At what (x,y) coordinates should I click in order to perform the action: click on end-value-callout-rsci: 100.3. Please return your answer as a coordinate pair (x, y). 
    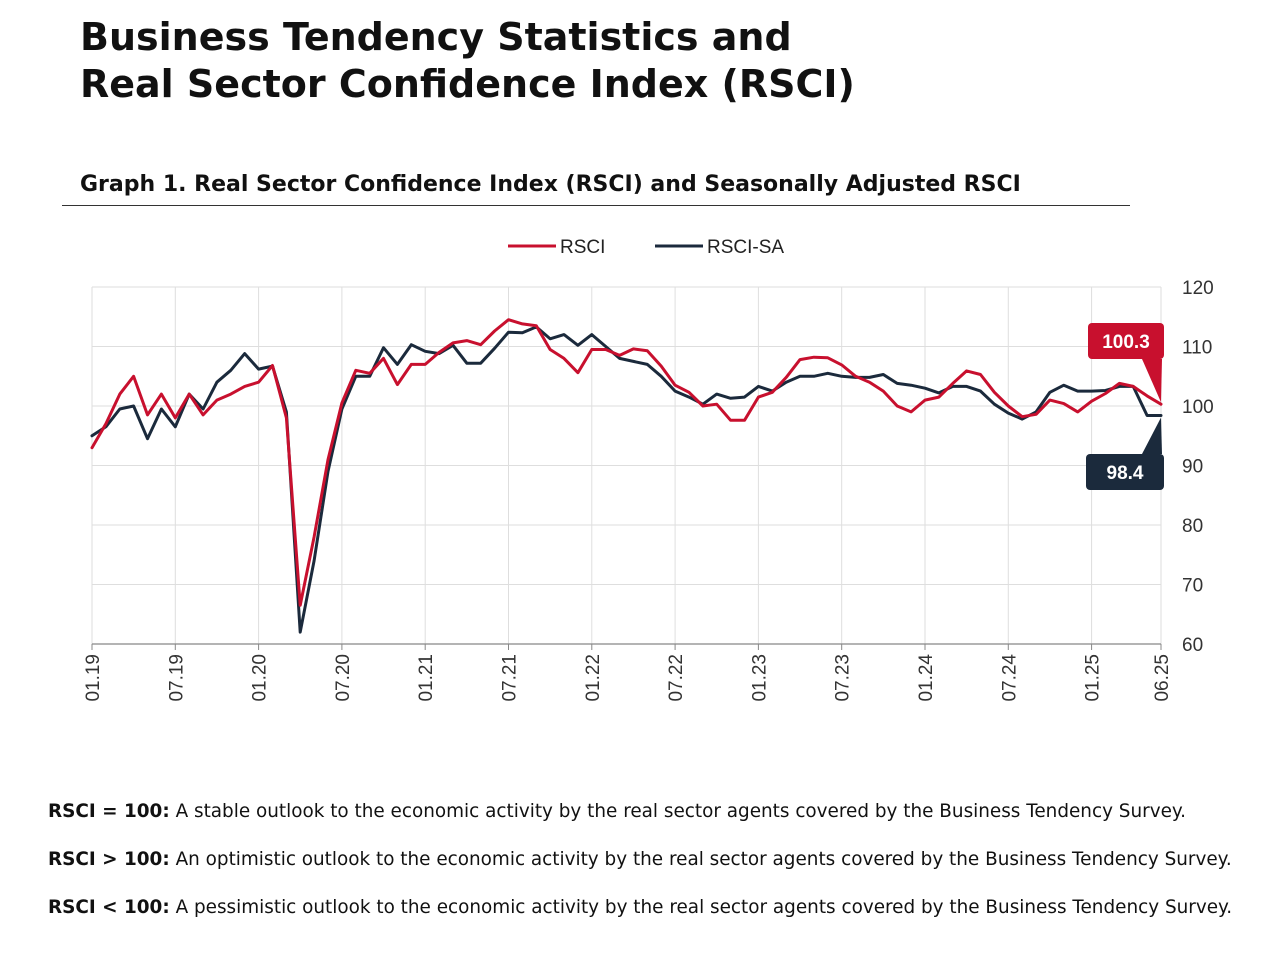
    Looking at the image, I should click on (1126, 363).